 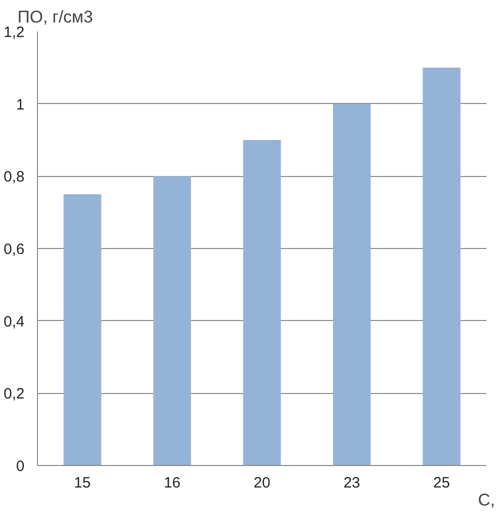 I want to click on x-tick-label: 25, so click(x=441, y=483).